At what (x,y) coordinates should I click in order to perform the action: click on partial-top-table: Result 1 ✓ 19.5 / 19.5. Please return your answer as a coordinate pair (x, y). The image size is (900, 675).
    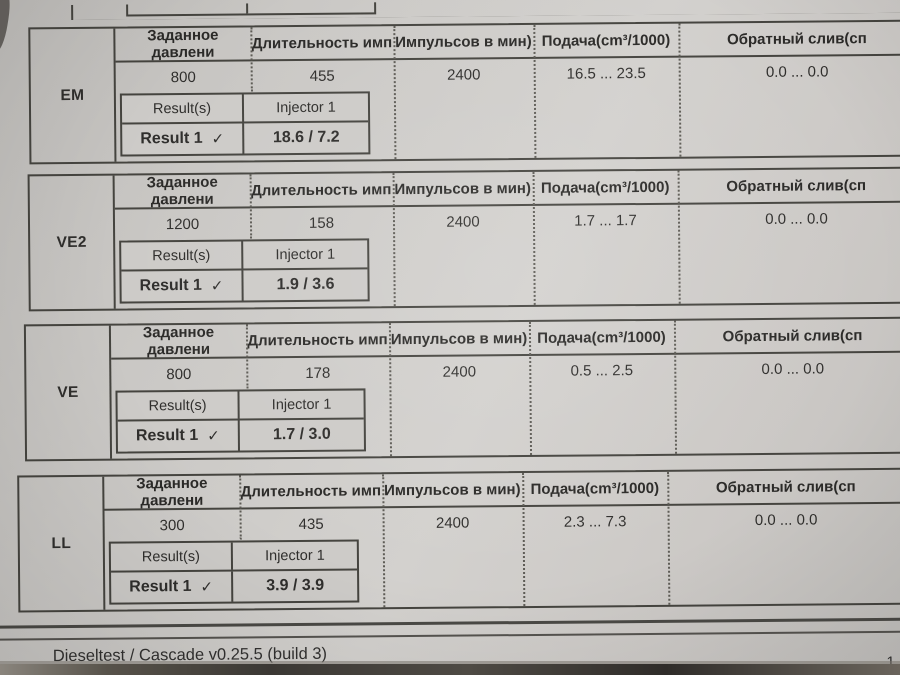
    Looking at the image, I should click on (450, 10).